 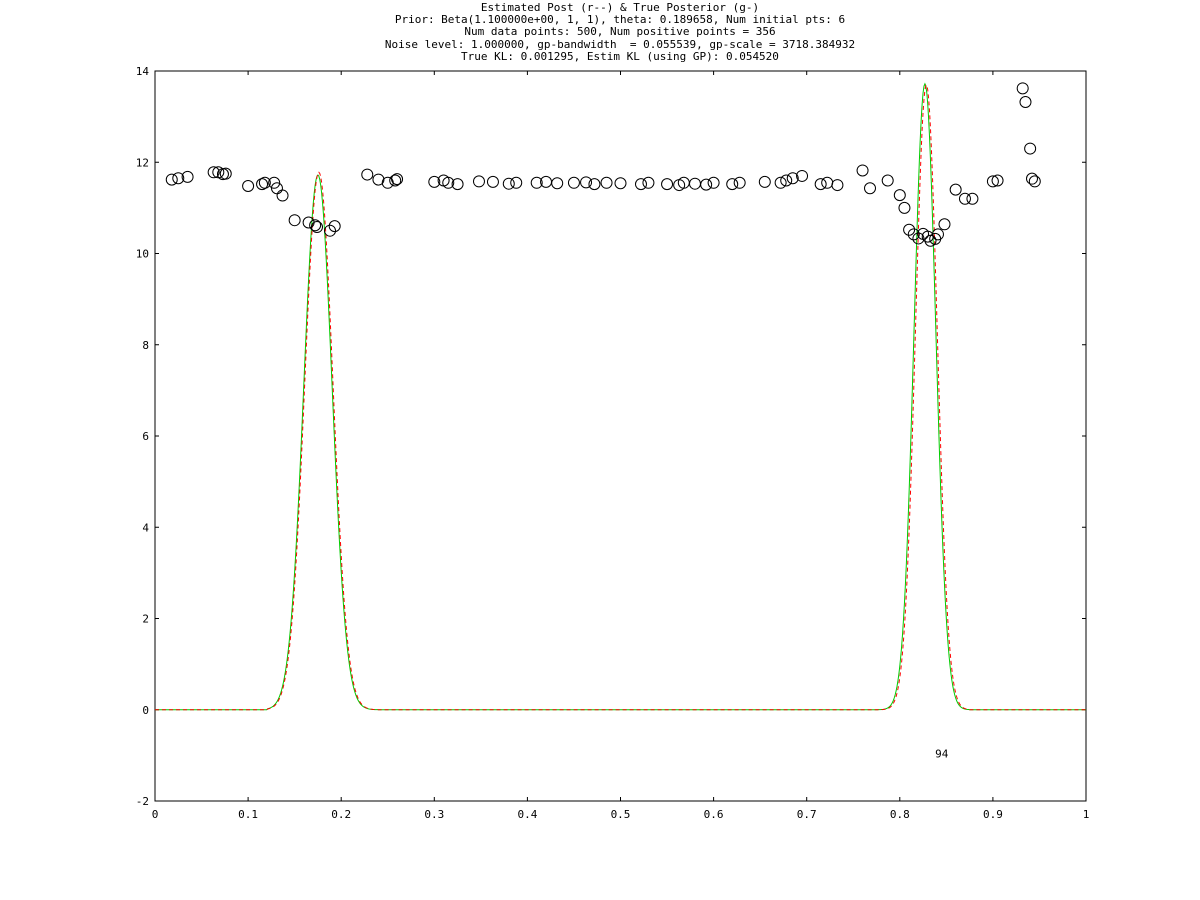 What do you see at coordinates (145, 345) in the screenshot?
I see `y-tick-label: 8` at bounding box center [145, 345].